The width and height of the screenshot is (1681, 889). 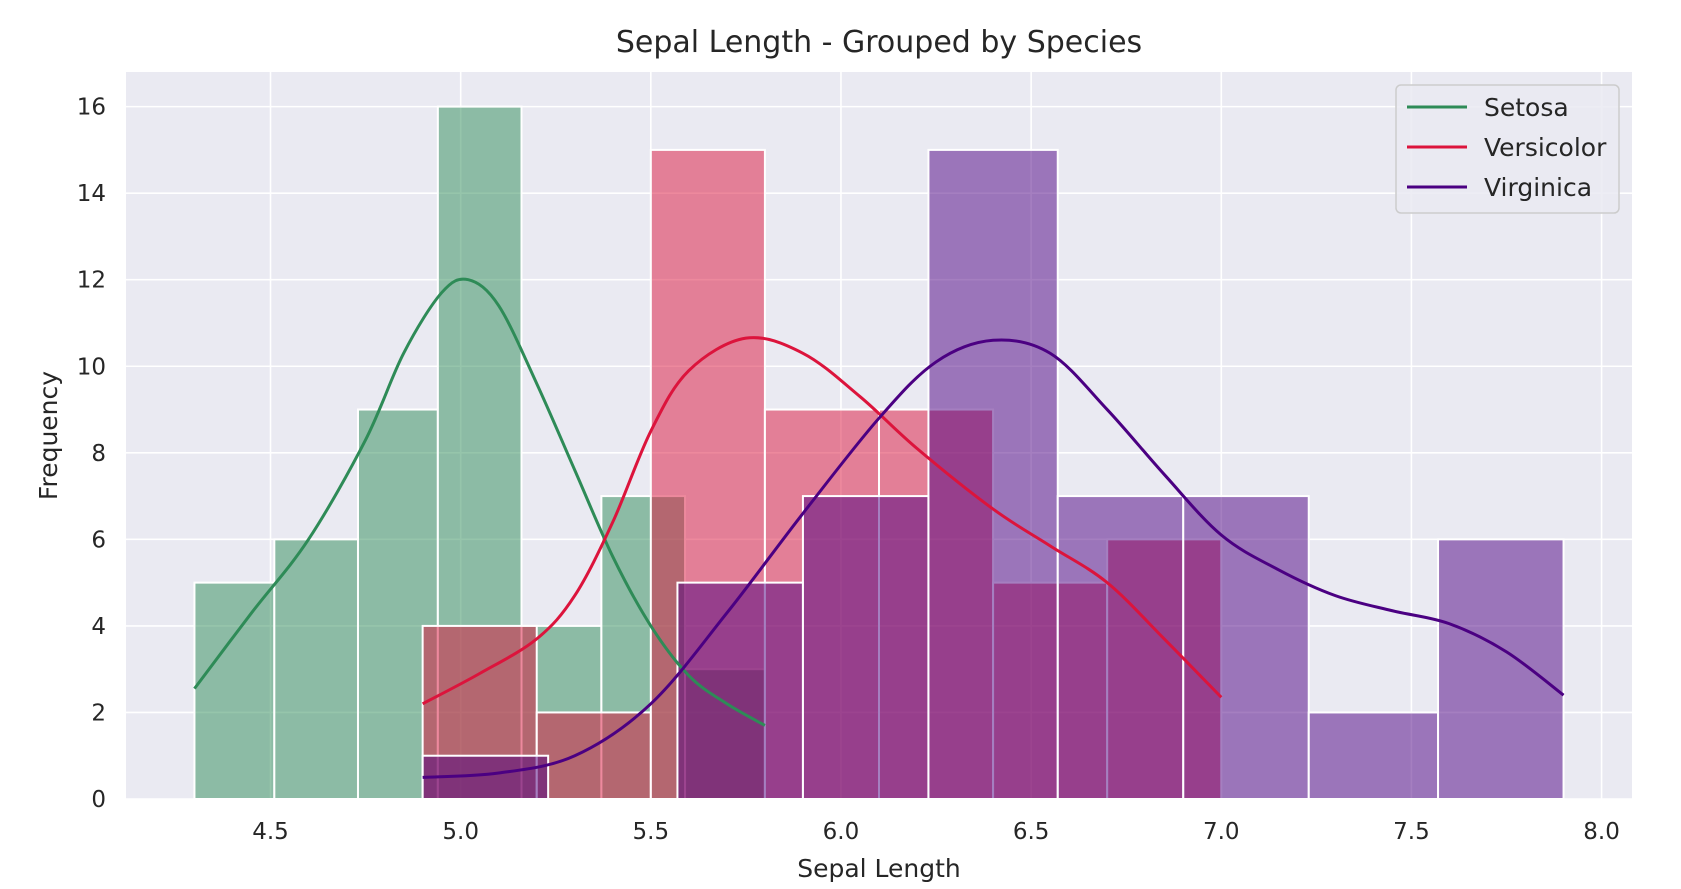 What do you see at coordinates (651, 832) in the screenshot?
I see `x-tick-label: 5.5` at bounding box center [651, 832].